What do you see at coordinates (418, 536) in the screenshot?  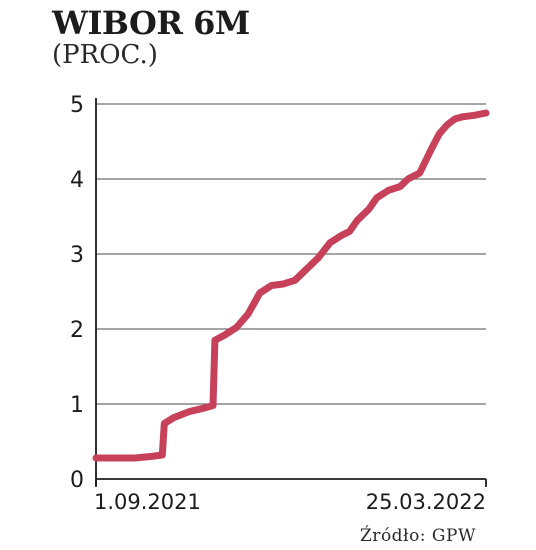 I see `source-note: Źródło: GPW` at bounding box center [418, 536].